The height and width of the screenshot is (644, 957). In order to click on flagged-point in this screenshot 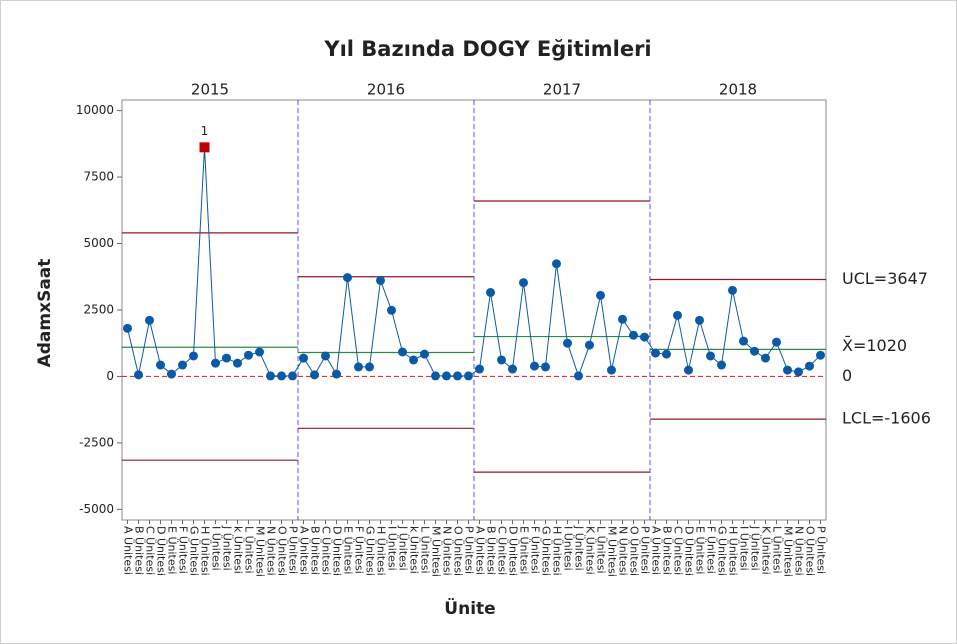, I will do `click(204, 147)`.